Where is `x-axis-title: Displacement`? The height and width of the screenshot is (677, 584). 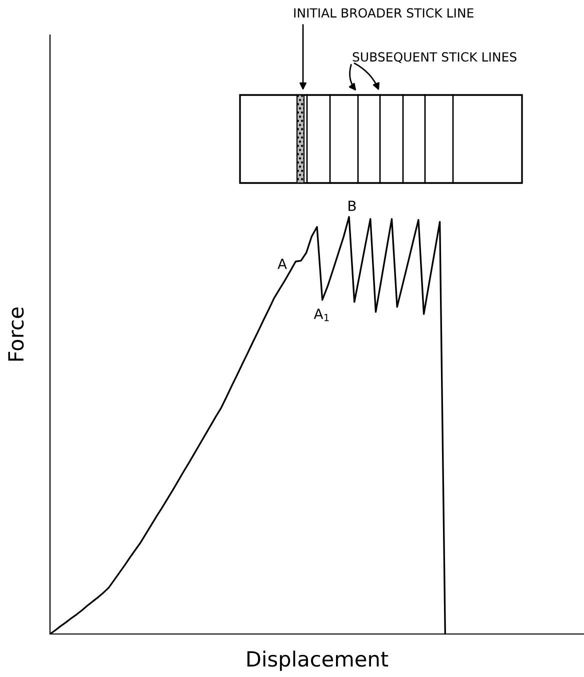 x-axis-title: Displacement is located at coordinates (317, 660).